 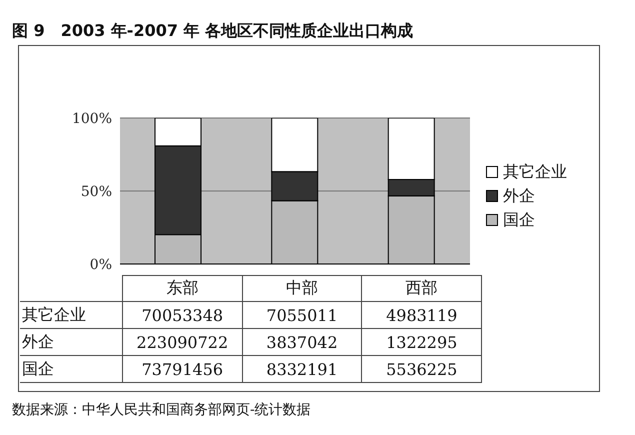 What do you see at coordinates (422, 342) in the screenshot?
I see `data-label: 1322295` at bounding box center [422, 342].